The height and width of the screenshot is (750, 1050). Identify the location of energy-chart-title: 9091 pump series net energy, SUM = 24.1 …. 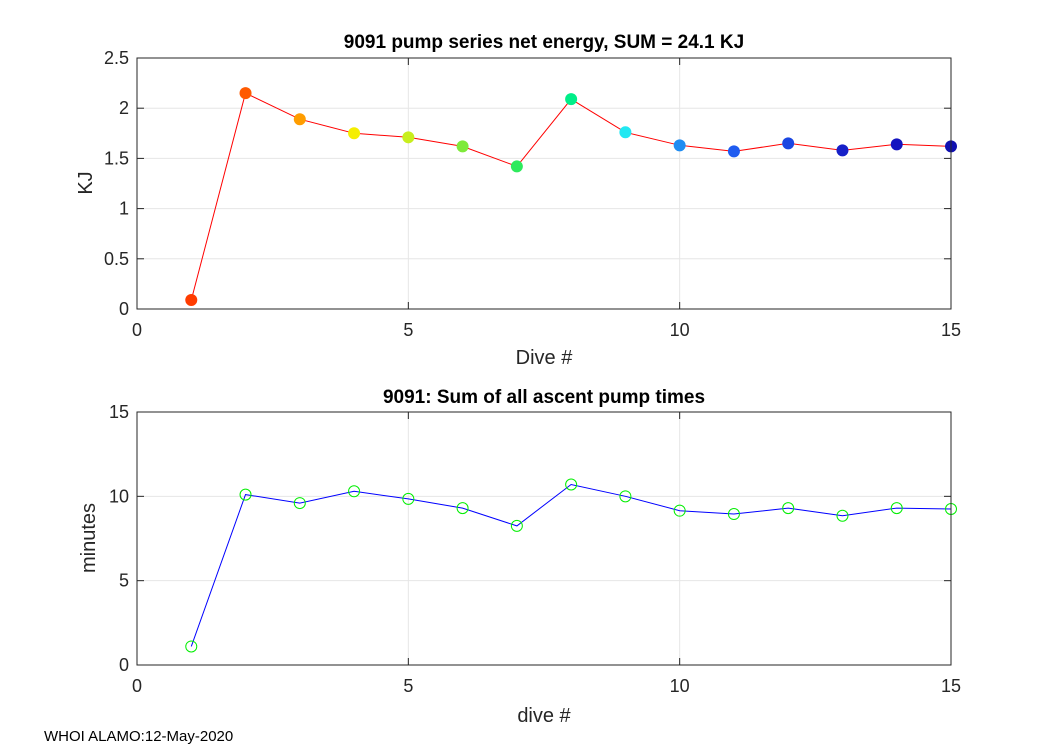
(544, 42).